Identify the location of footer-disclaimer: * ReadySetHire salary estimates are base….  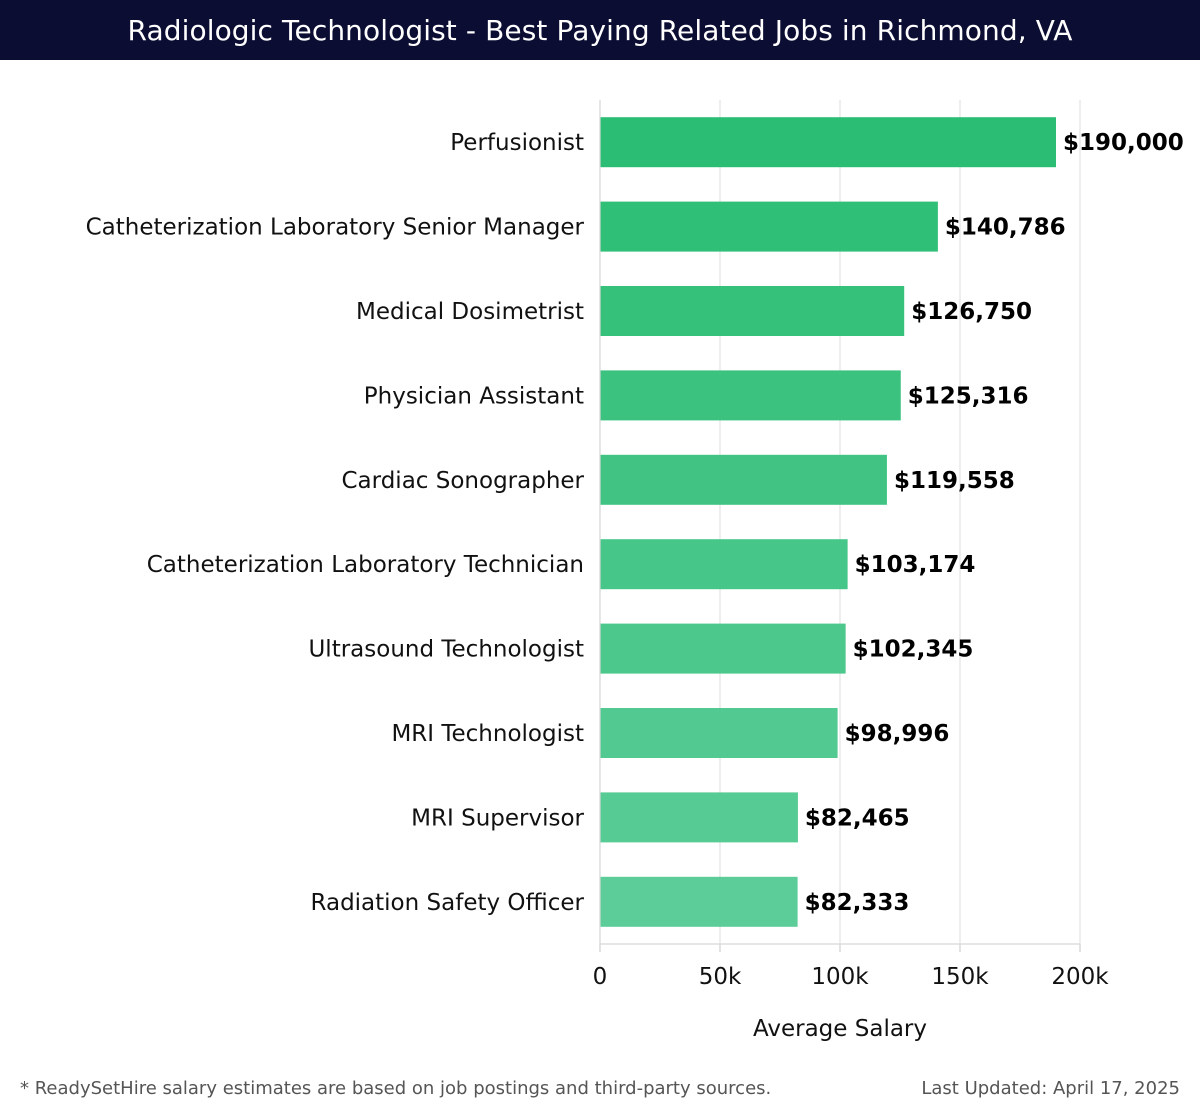
(396, 1088).